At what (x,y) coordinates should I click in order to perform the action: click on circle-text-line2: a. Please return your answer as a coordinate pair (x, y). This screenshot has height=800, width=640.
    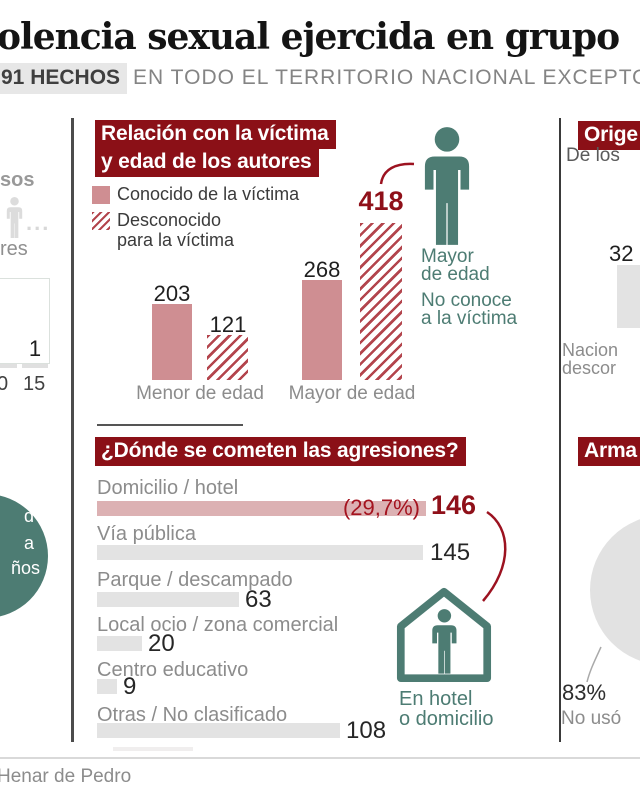
    Looking at the image, I should click on (29, 543).